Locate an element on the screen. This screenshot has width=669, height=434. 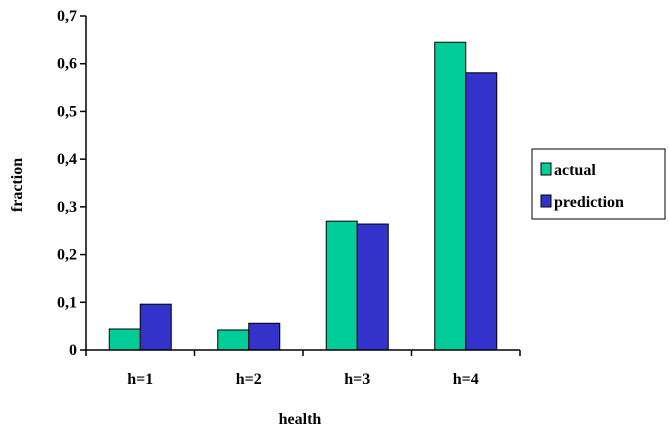
x-tick-label: h=2 is located at coordinates (249, 379).